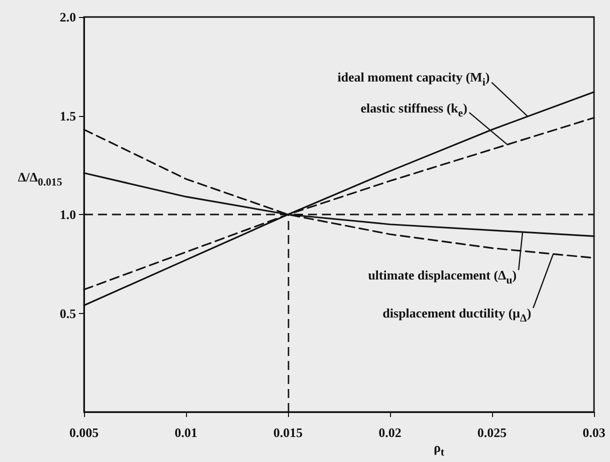 The image size is (610, 462). What do you see at coordinates (390, 432) in the screenshot?
I see `x-tick-label: 0.02` at bounding box center [390, 432].